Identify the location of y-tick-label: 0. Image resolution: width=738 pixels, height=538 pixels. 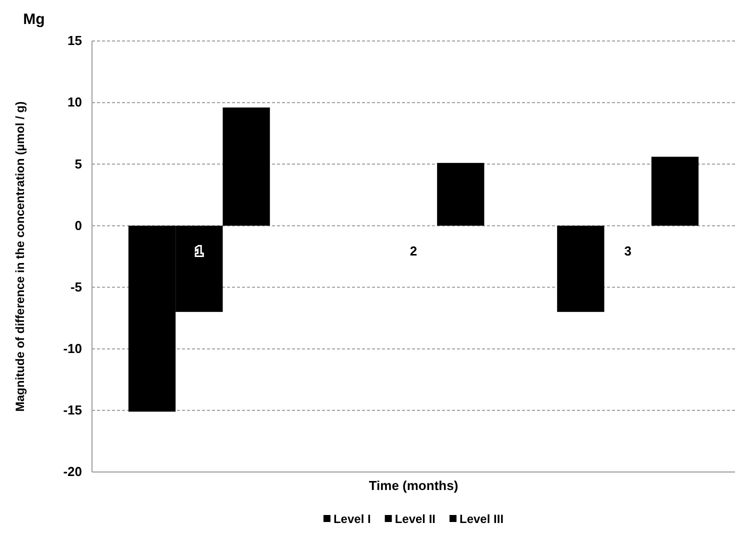
(78, 225).